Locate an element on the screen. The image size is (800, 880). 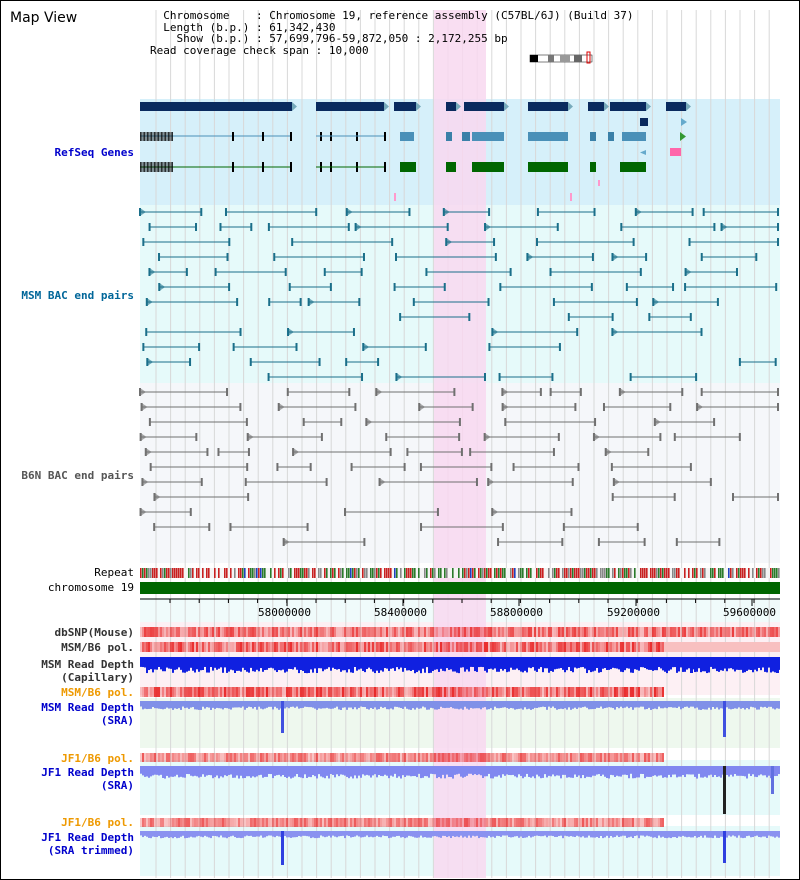
track-label-msm-b6-pol-1: MSM/B6 pol. is located at coordinates (97, 647).